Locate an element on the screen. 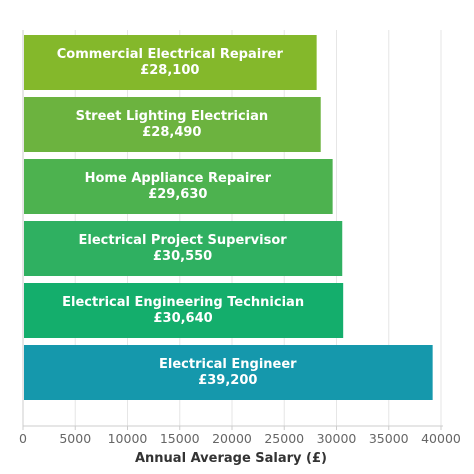  x-tick-label: 25000 is located at coordinates (284, 438).